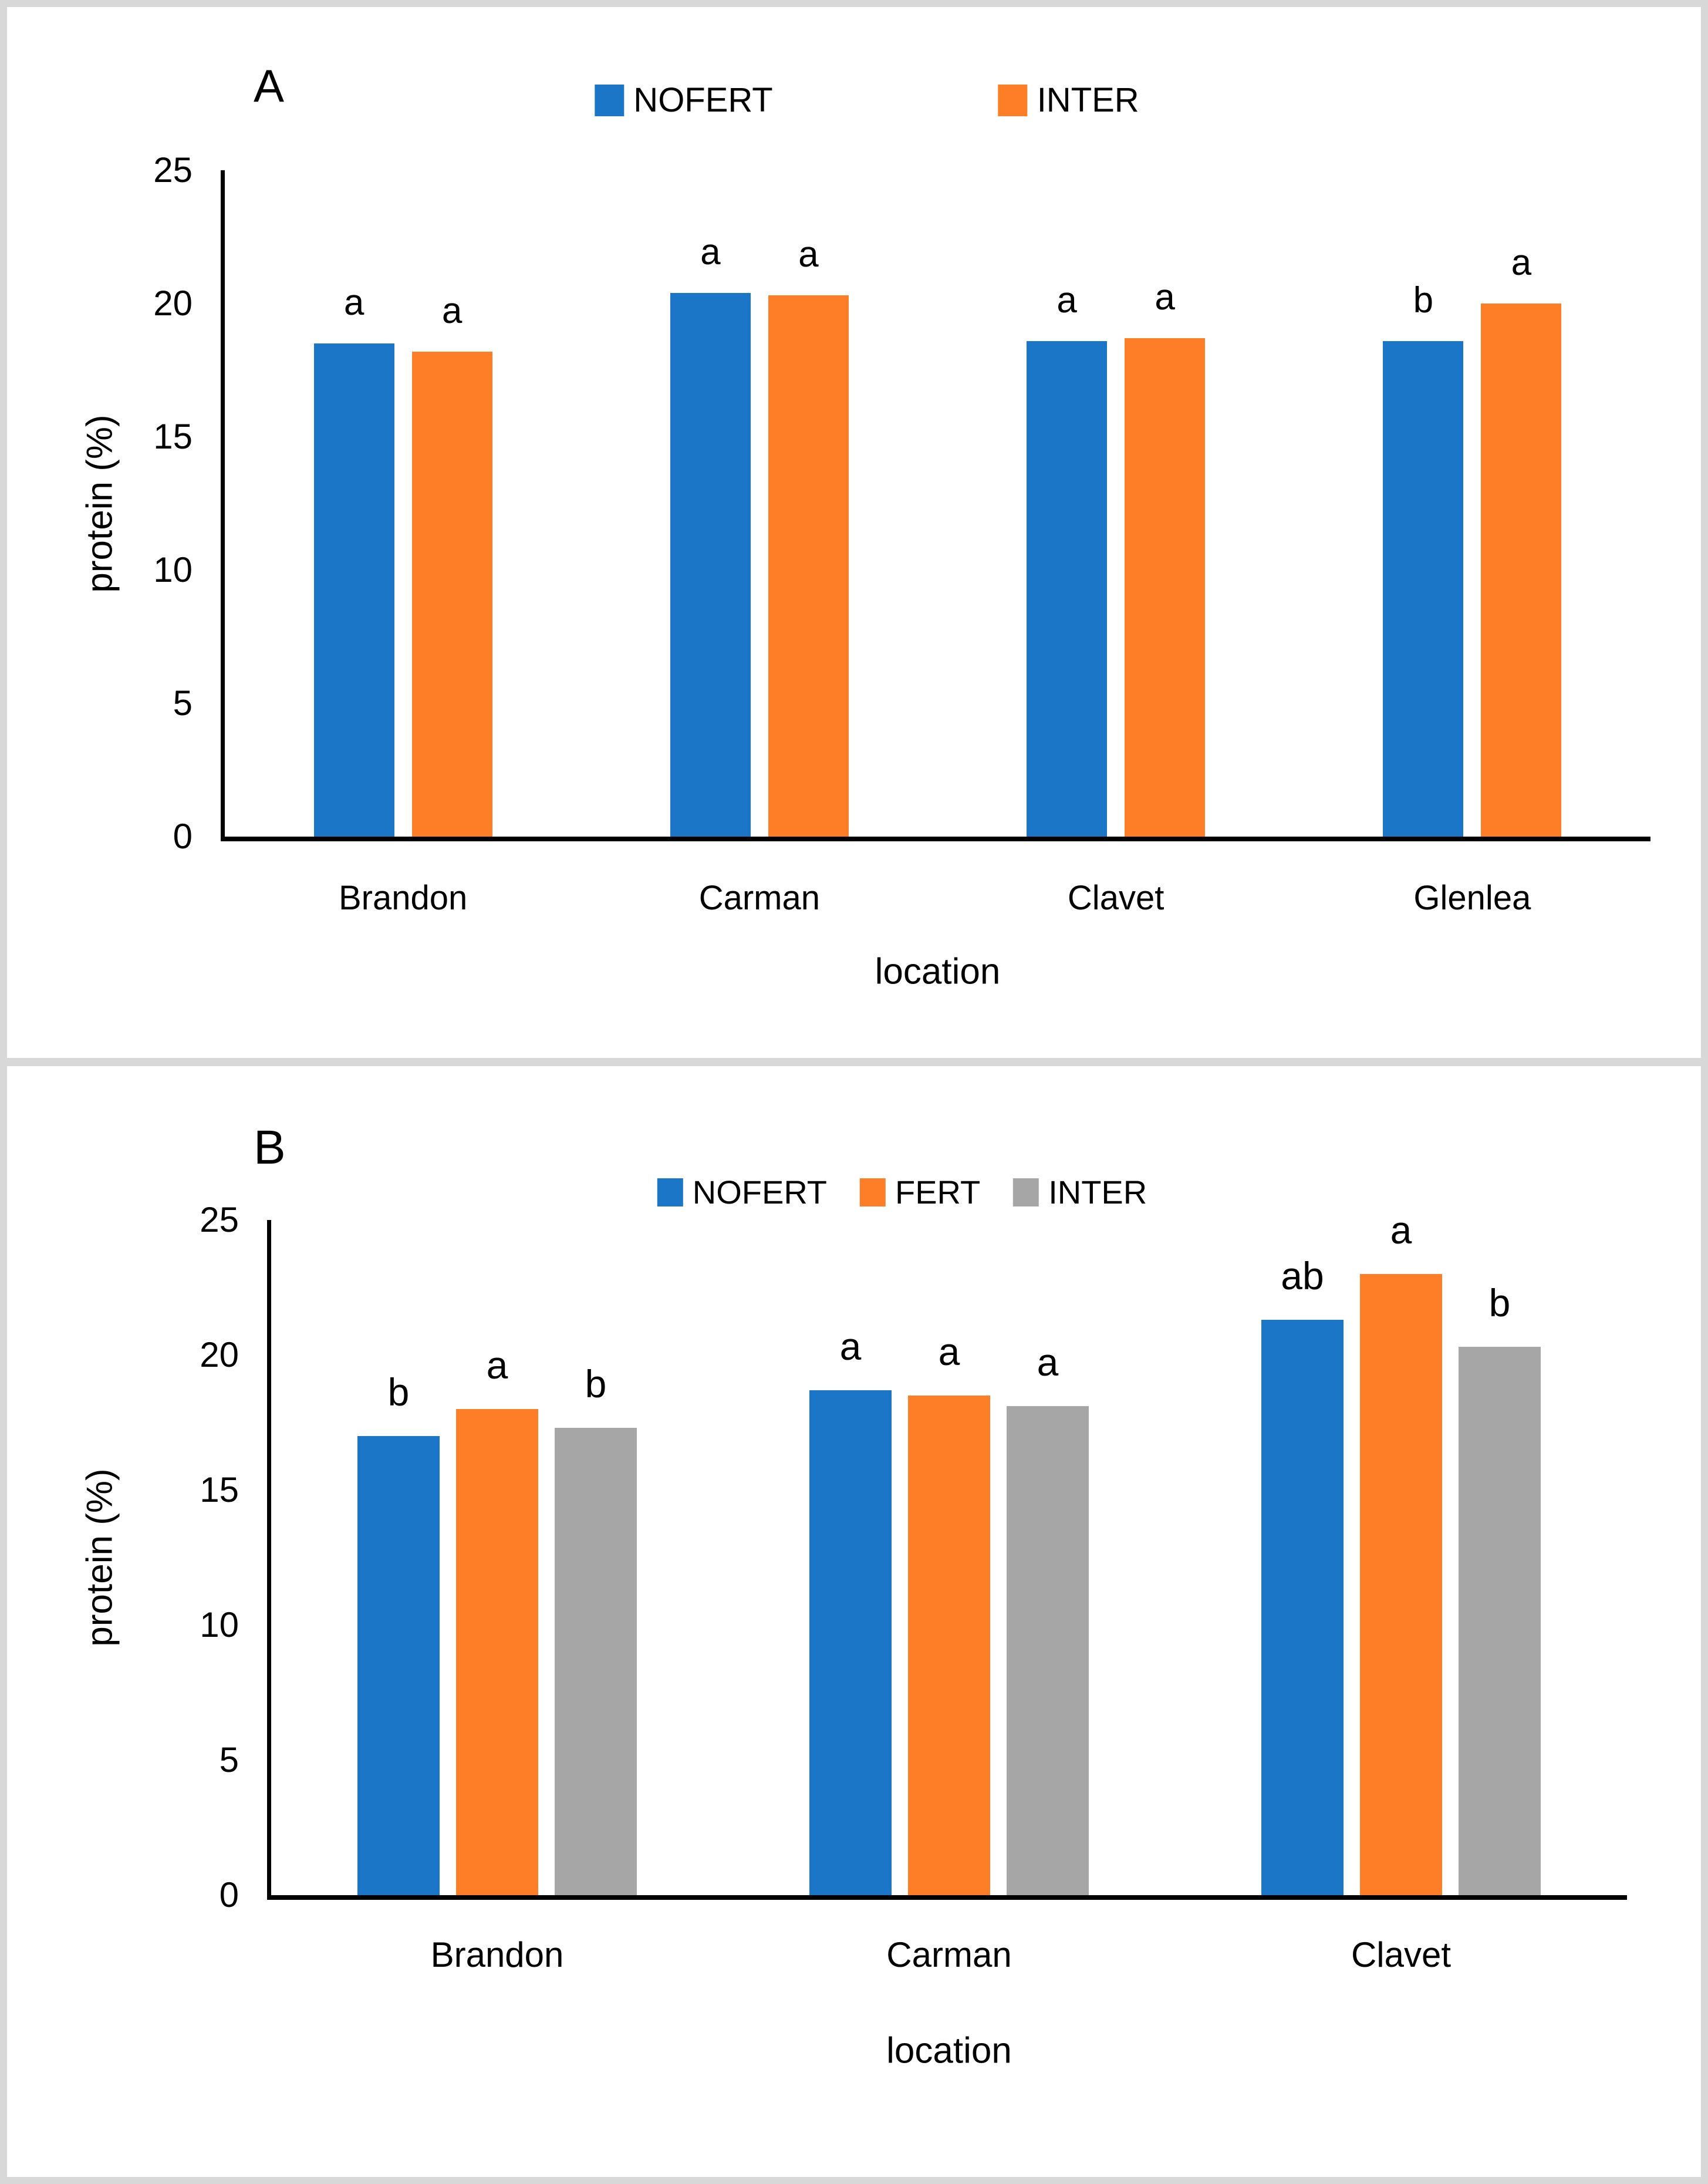 This screenshot has width=1708, height=2184. Describe the element at coordinates (1401, 1584) in the screenshot. I see `bar-clavet-fert` at that location.